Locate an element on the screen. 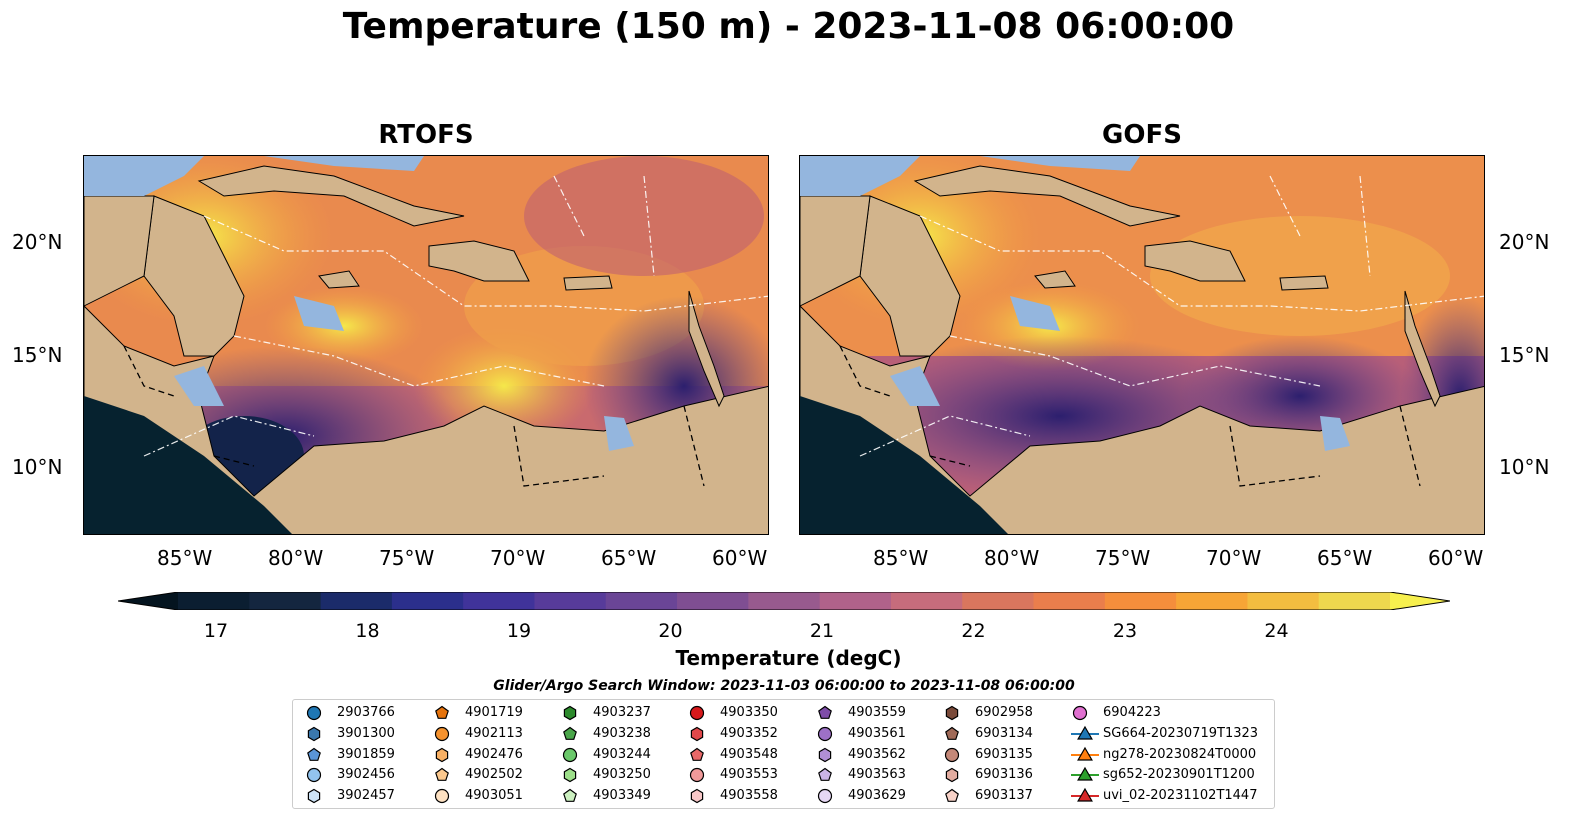 The width and height of the screenshot is (1577, 826). legend-label: 4903558 is located at coordinates (749, 796).